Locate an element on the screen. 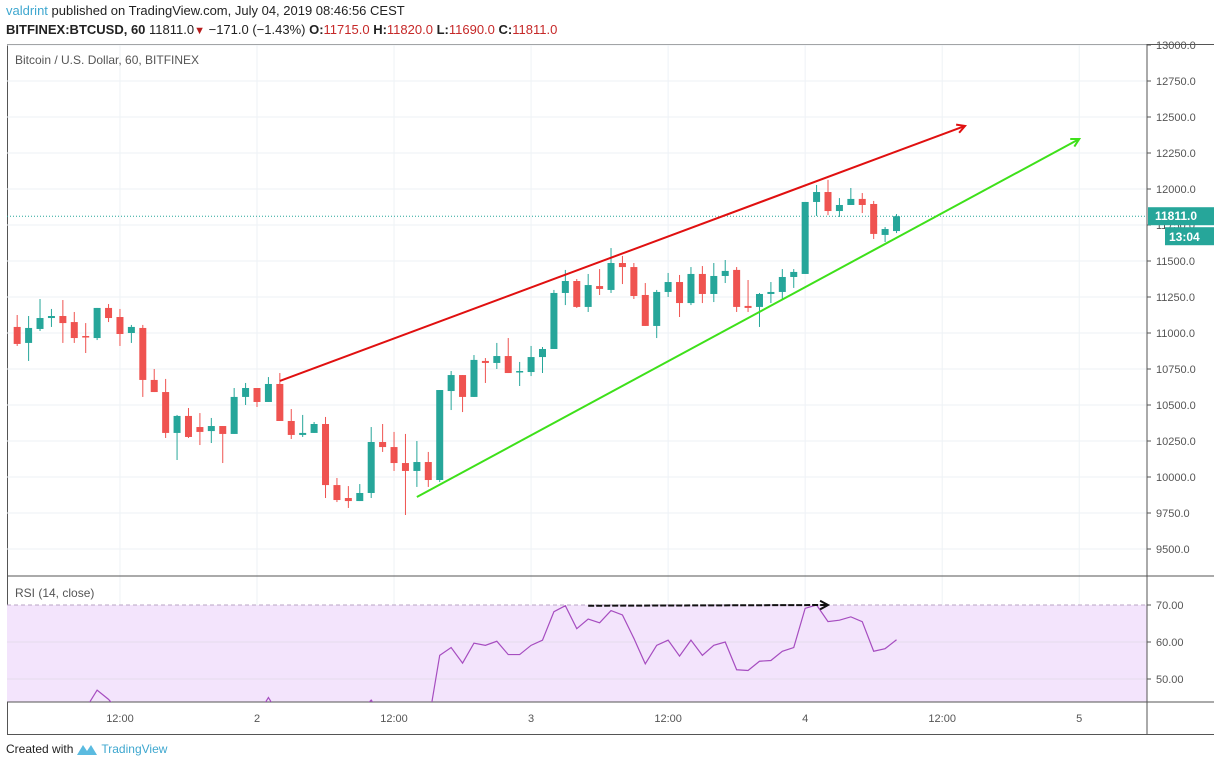 The image size is (1214, 768). rsi-title: RSI (14, close) is located at coordinates (55, 593).